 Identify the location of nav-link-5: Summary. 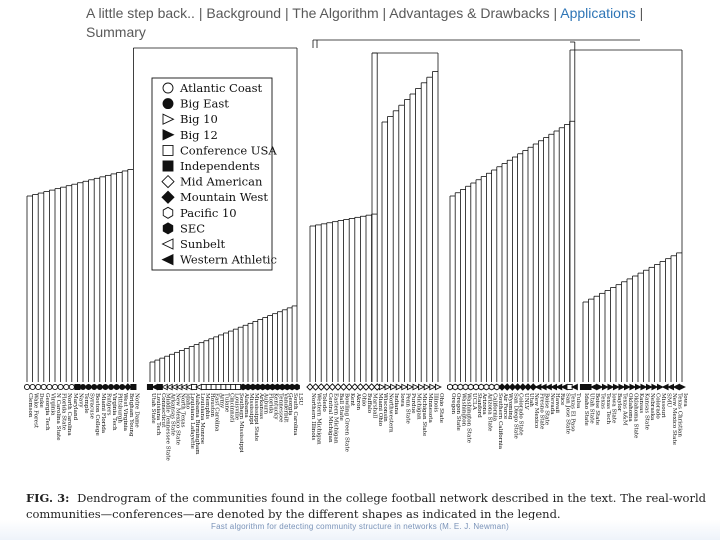
(116, 32).